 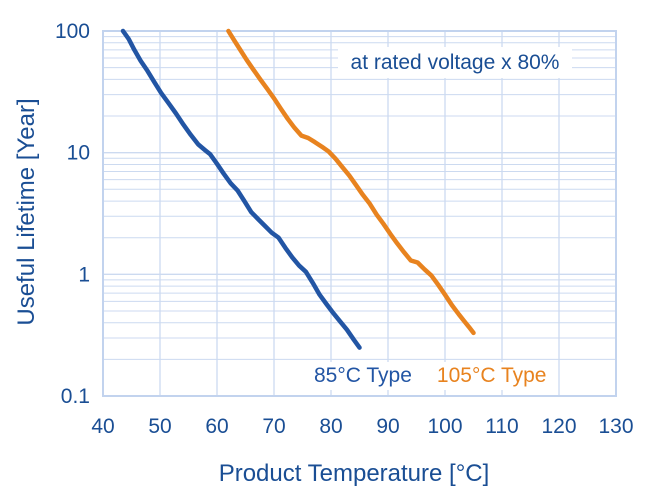 What do you see at coordinates (558, 426) in the screenshot?
I see `x-tick-label: 120` at bounding box center [558, 426].